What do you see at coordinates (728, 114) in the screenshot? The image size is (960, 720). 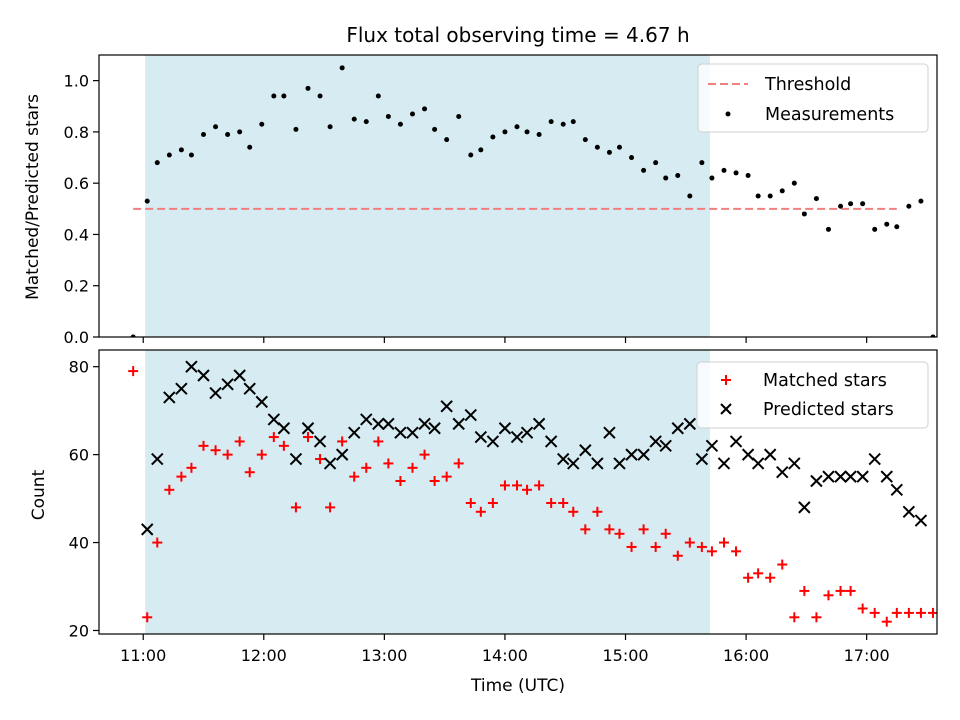 I see `legend-measurements-swatch` at bounding box center [728, 114].